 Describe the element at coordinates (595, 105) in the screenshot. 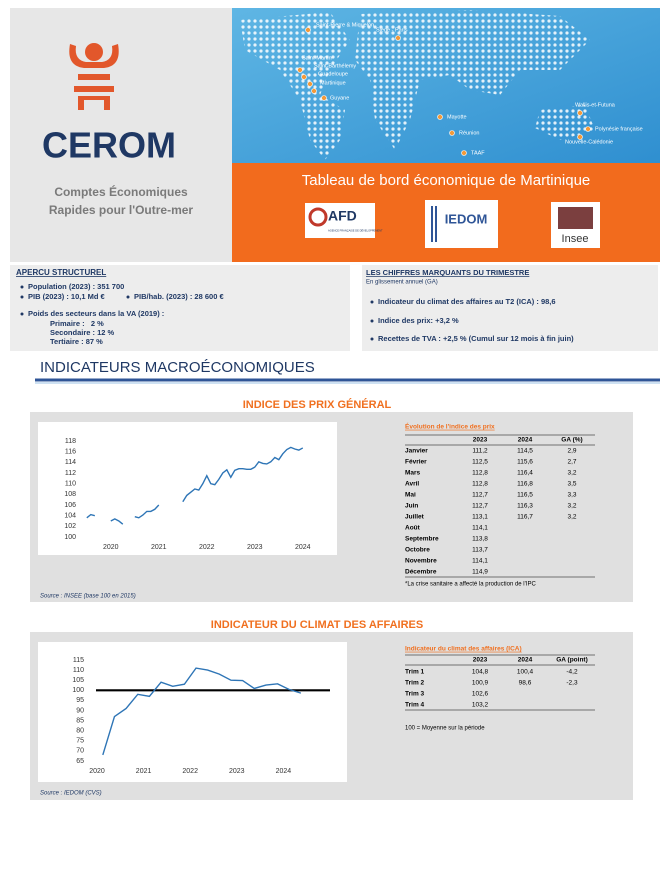

I see `map-label: Wallis-et-Futuna` at that location.